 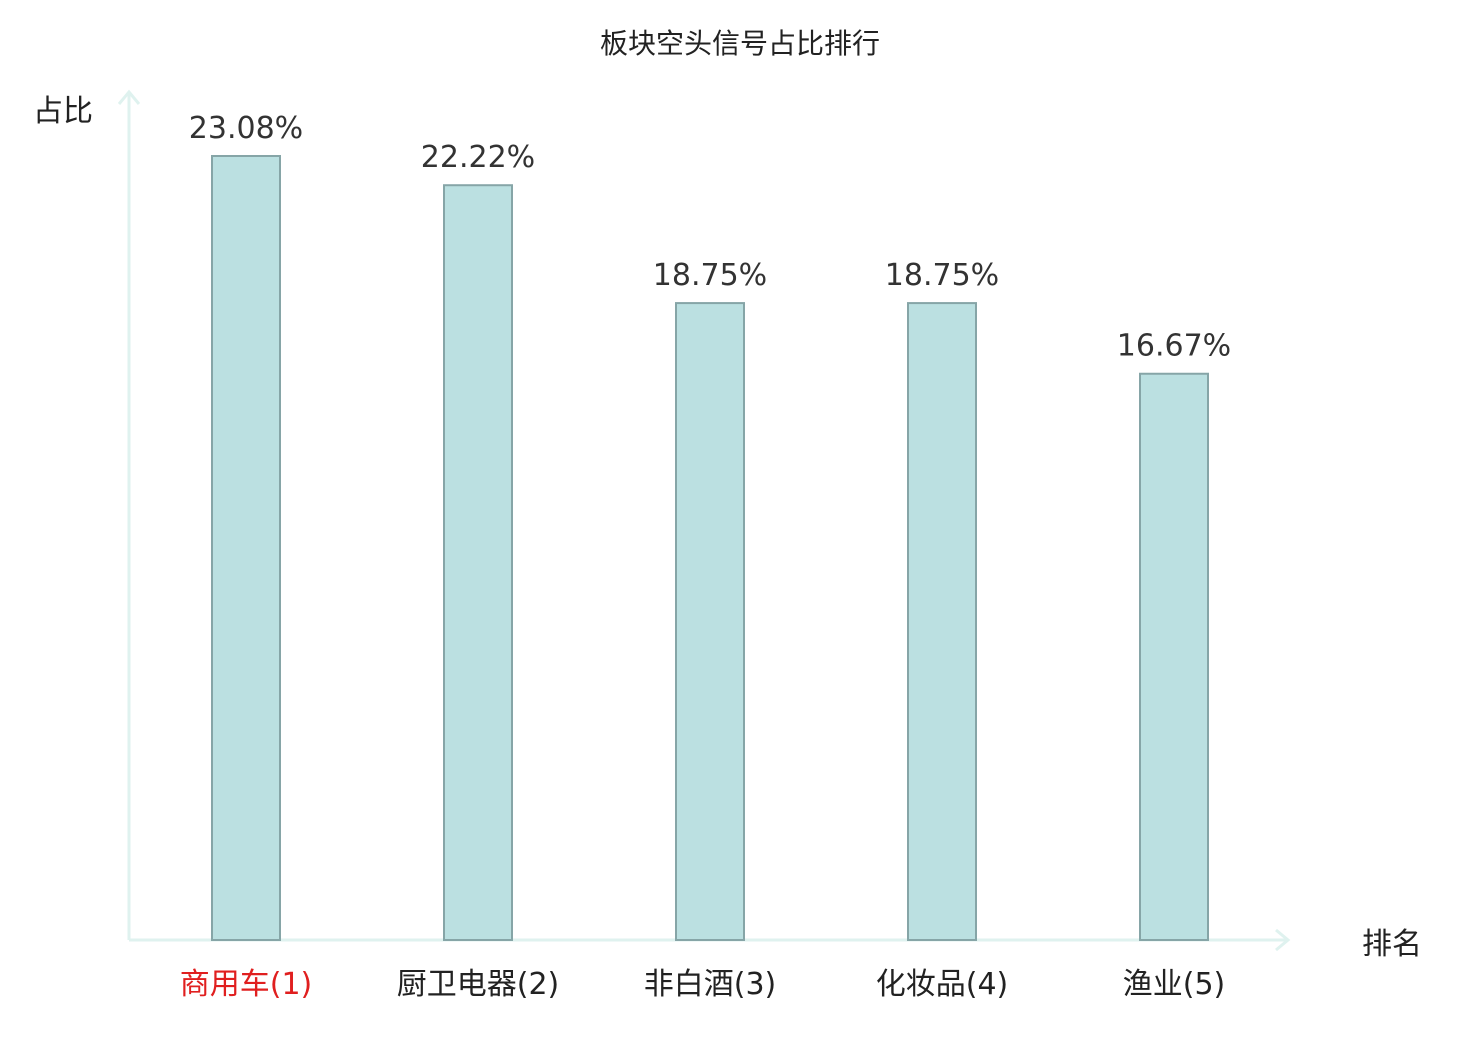 What do you see at coordinates (63, 111) in the screenshot?
I see `y-axis-label: 占比` at bounding box center [63, 111].